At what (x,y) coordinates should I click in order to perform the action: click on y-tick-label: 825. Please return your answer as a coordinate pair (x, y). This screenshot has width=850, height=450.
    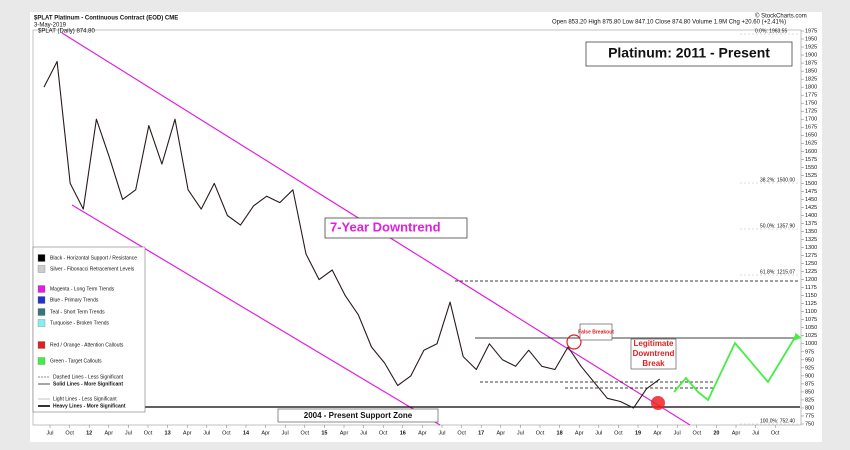
    Looking at the image, I should click on (809, 400).